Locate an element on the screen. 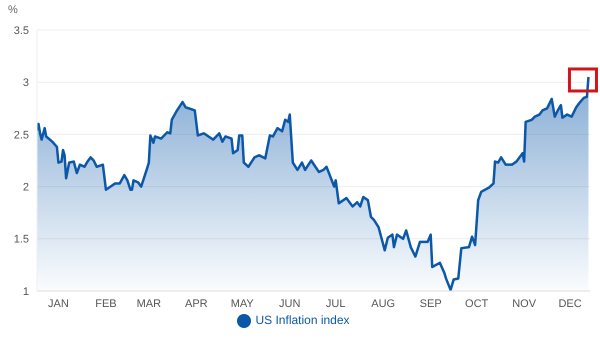  x-tick-label: SEP is located at coordinates (431, 304).